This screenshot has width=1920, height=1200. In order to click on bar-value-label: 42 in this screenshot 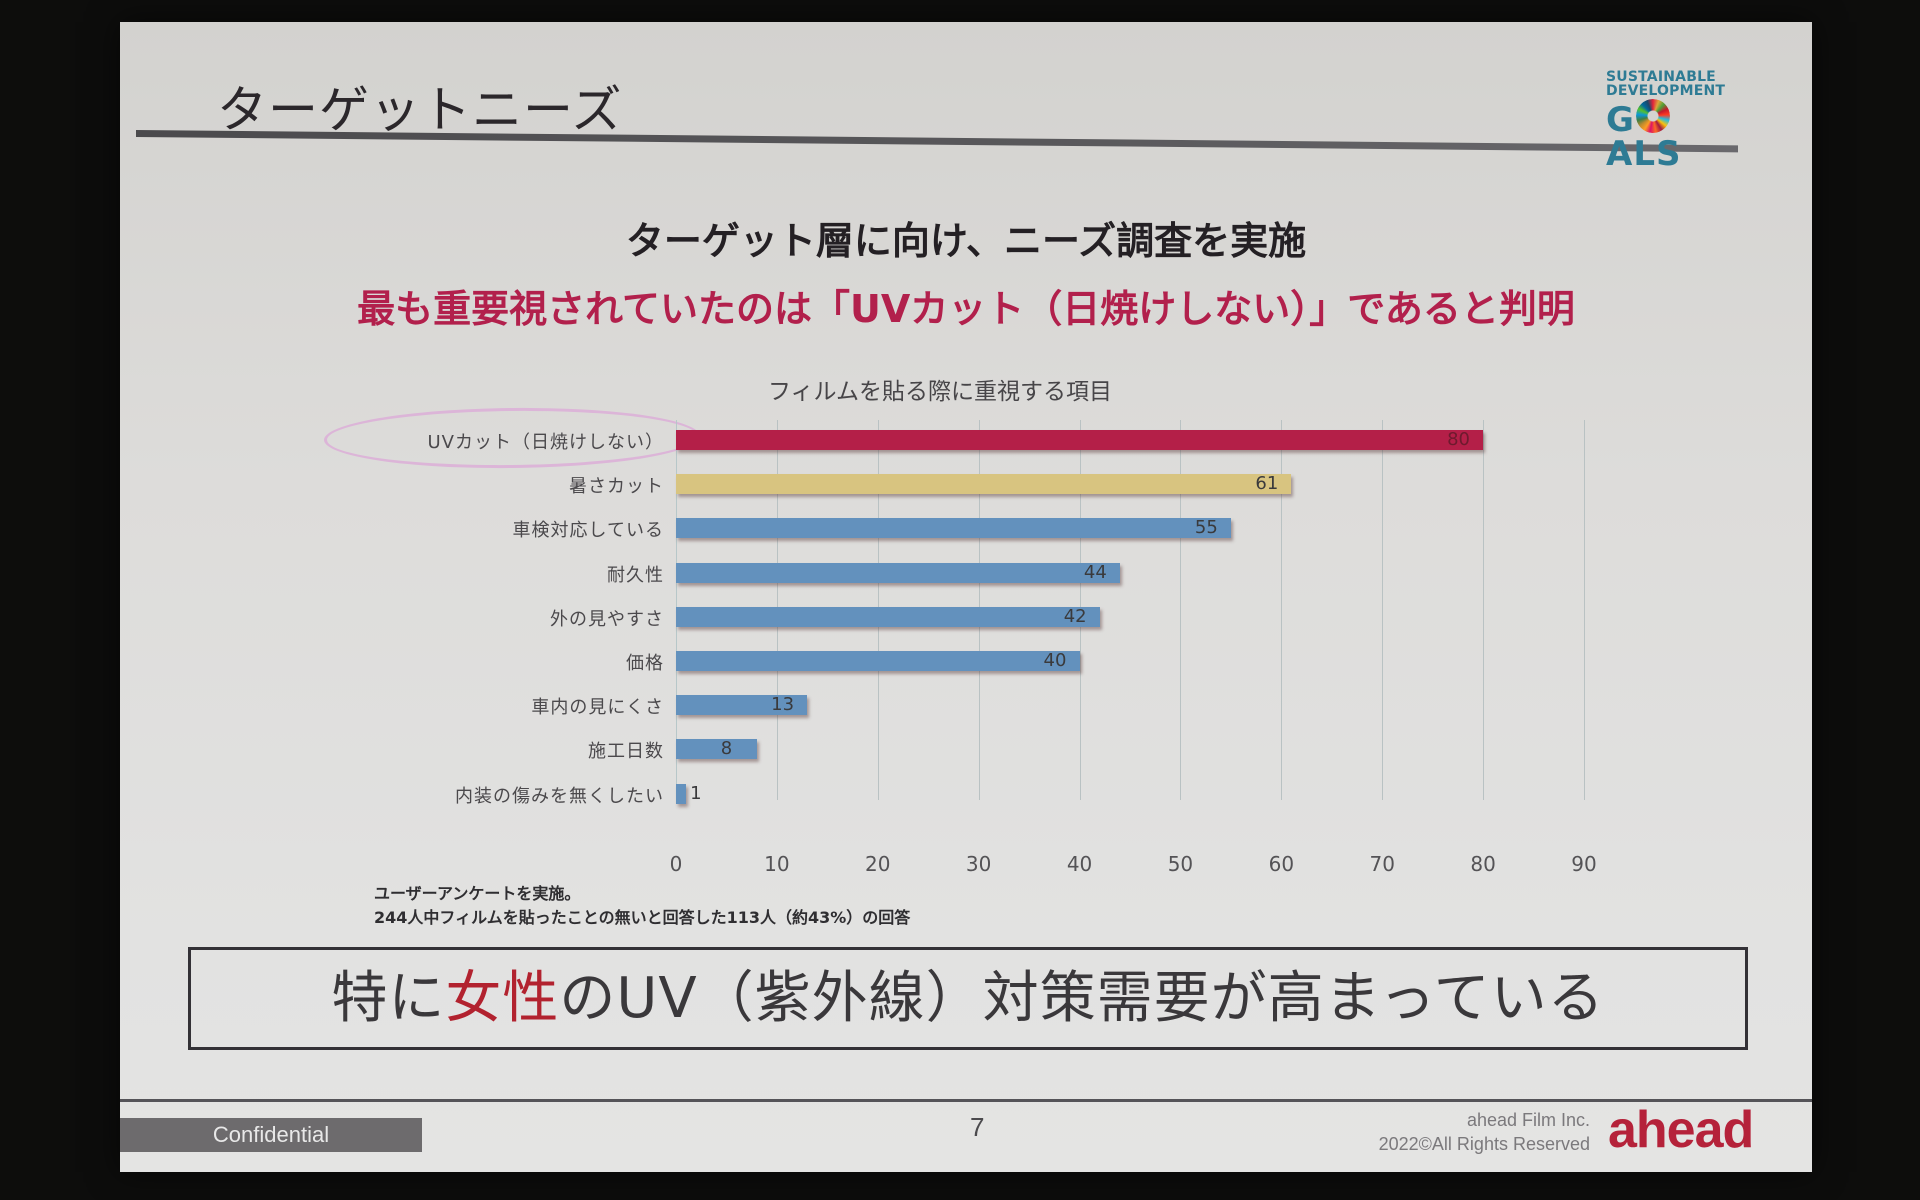, I will do `click(1075, 616)`.